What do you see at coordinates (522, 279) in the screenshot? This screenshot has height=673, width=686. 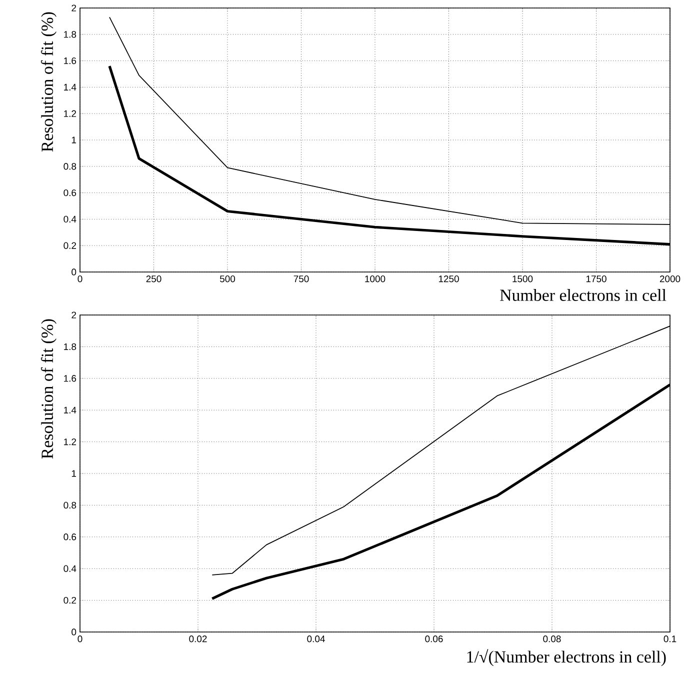 I see `x-tick-label: 1500` at bounding box center [522, 279].